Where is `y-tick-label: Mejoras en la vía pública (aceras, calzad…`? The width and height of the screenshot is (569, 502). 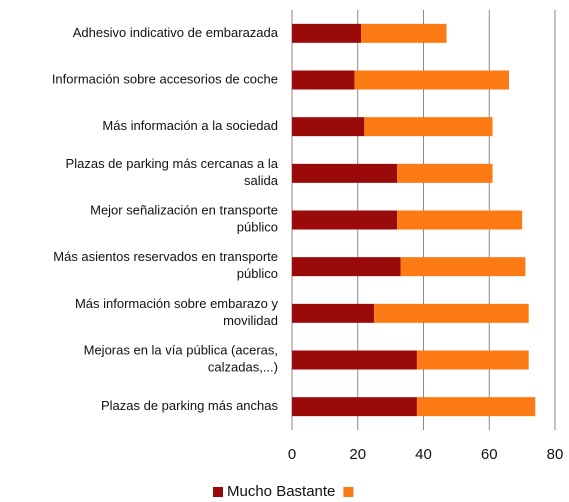 y-tick-label: Mejoras en la vía pública (aceras, calzad… is located at coordinates (181, 359).